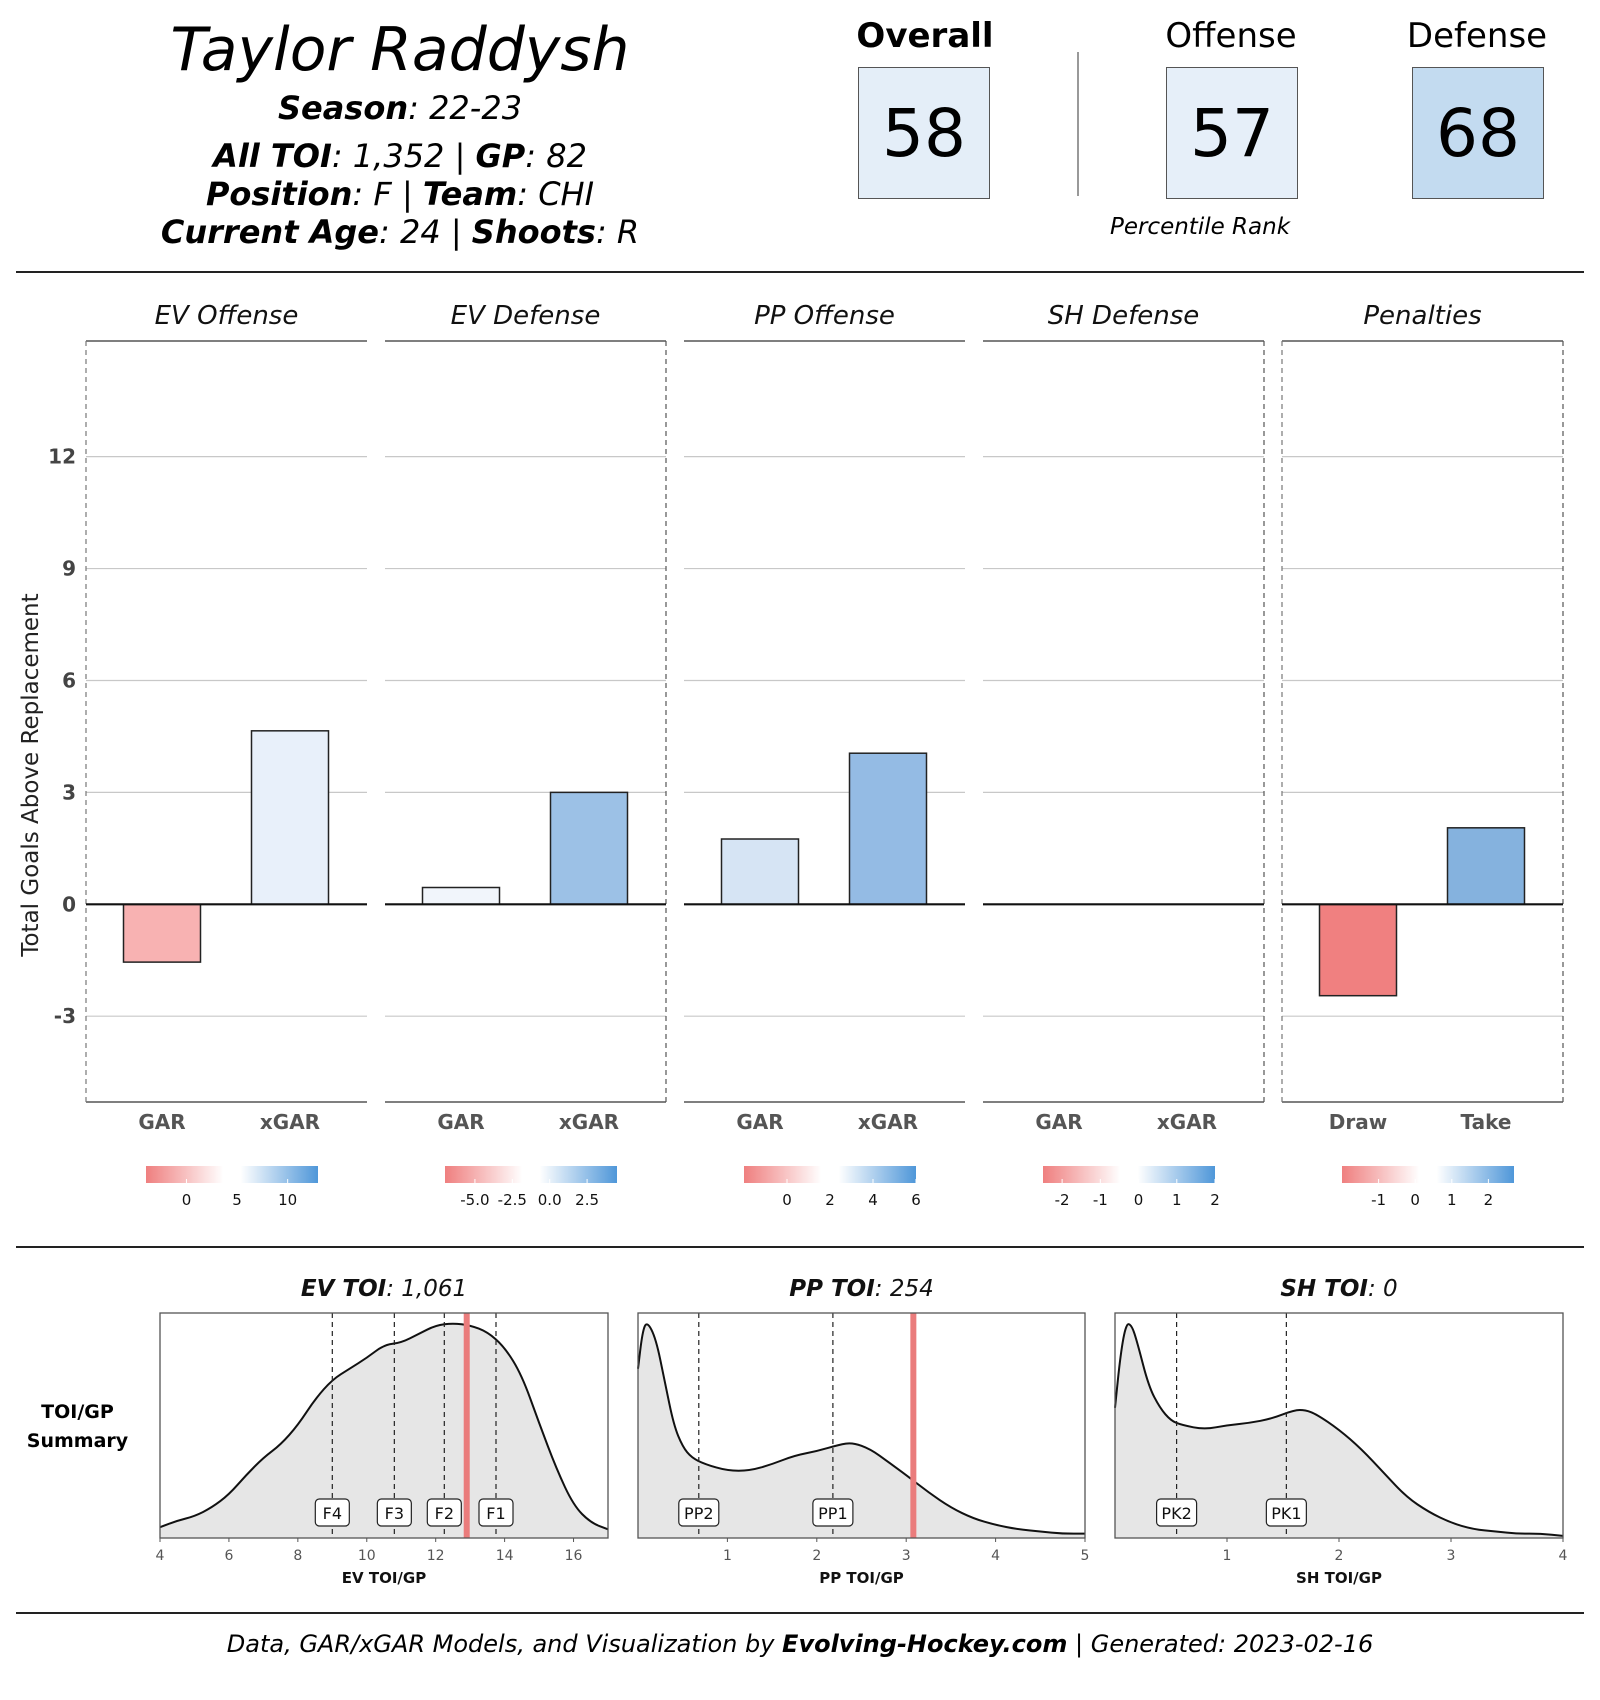 The height and width of the screenshot is (1700, 1600). Describe the element at coordinates (500, 156) in the screenshot. I see `gp-label: GP` at that location.